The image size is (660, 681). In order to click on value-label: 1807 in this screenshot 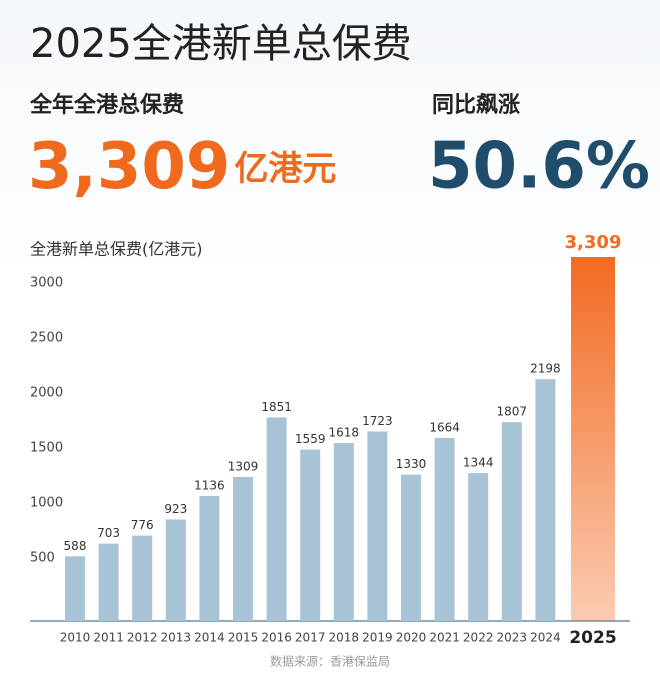, I will do `click(512, 412)`.